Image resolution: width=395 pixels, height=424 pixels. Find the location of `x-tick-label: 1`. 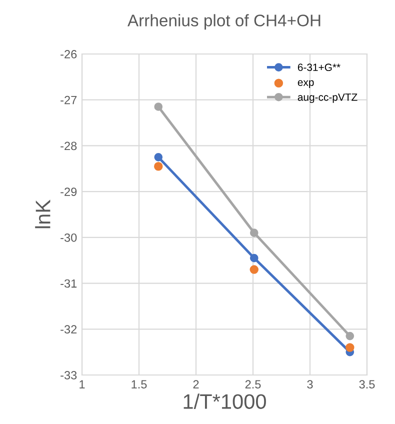

x-tick-label: 1 is located at coordinates (82, 384).